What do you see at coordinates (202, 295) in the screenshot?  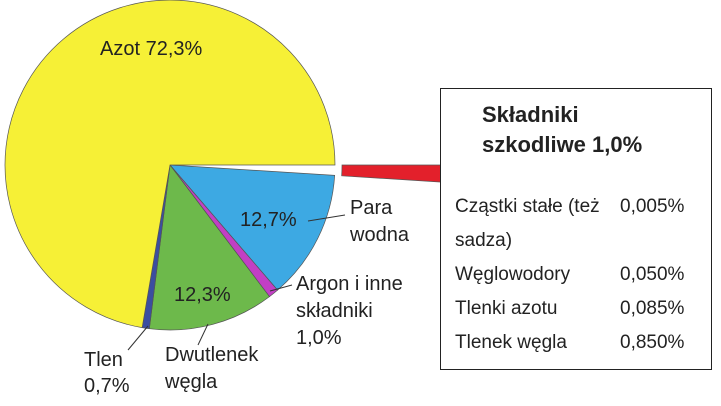 I see `value-label: 12,3%` at bounding box center [202, 295].